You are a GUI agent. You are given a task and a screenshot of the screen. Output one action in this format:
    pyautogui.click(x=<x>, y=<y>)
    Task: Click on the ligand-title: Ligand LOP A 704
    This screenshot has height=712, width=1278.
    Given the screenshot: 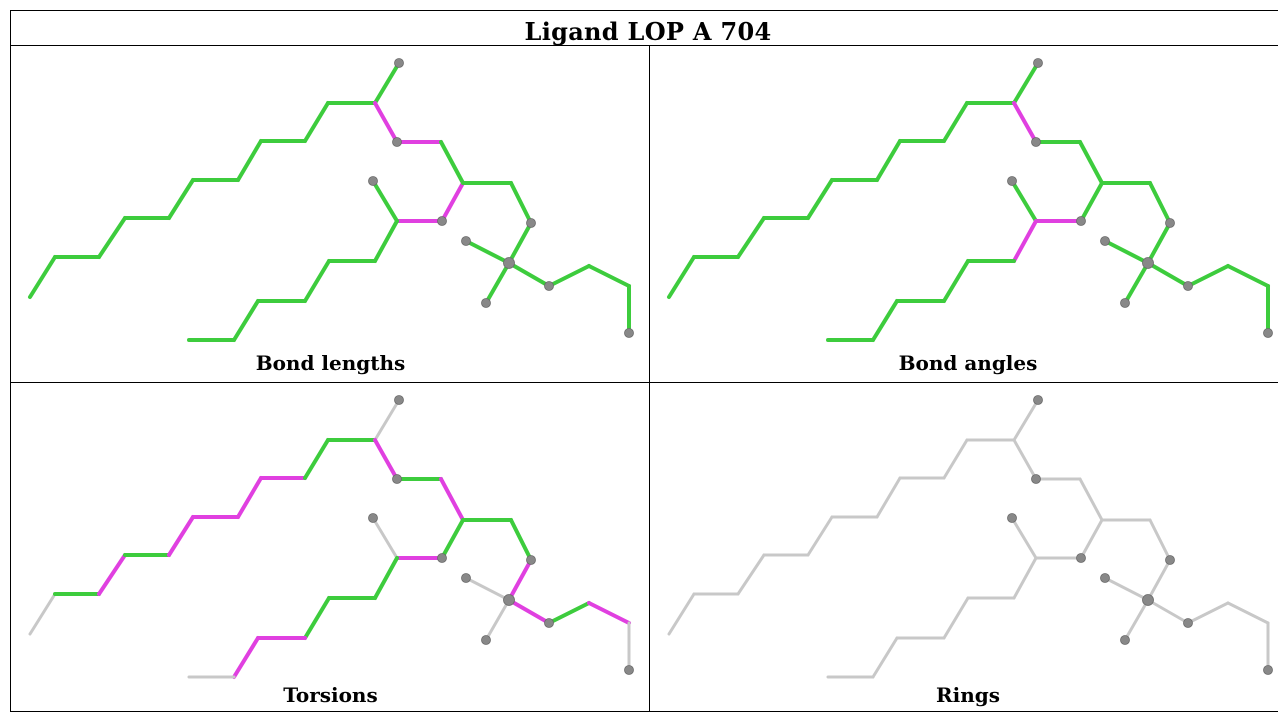 What is the action you would take?
    pyautogui.click(x=648, y=31)
    